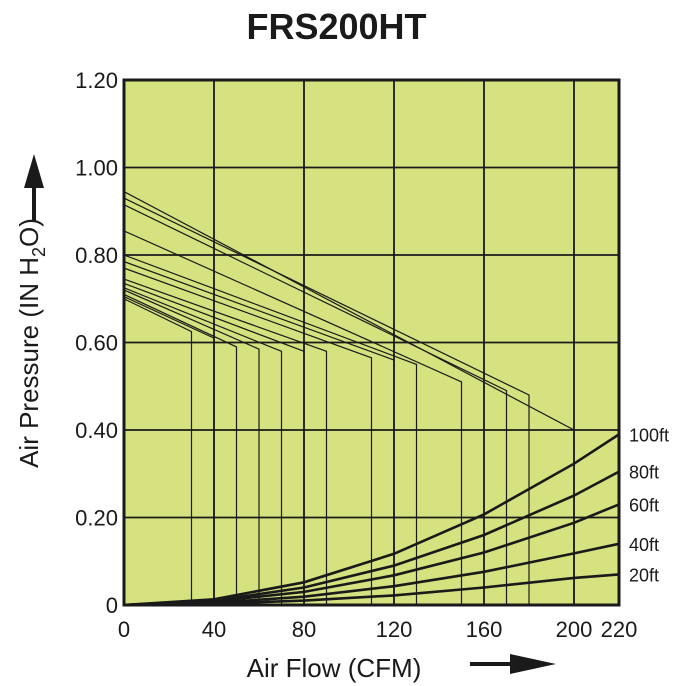  What do you see at coordinates (112, 605) in the screenshot?
I see `y-tick-label: 0` at bounding box center [112, 605].